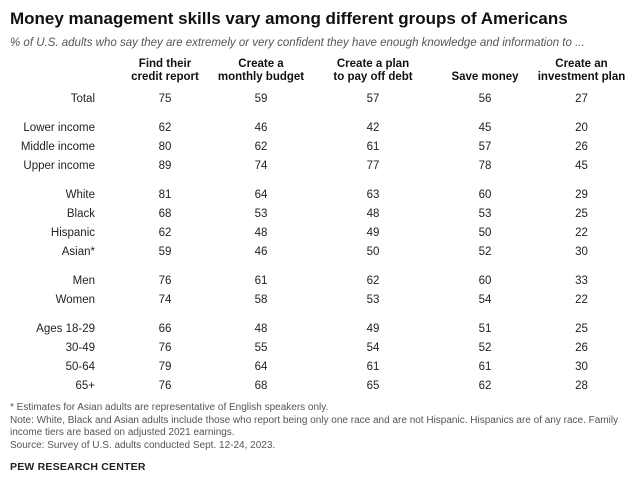 The height and width of the screenshot is (490, 640). Describe the element at coordinates (581, 300) in the screenshot. I see `table-cell: 22` at that location.